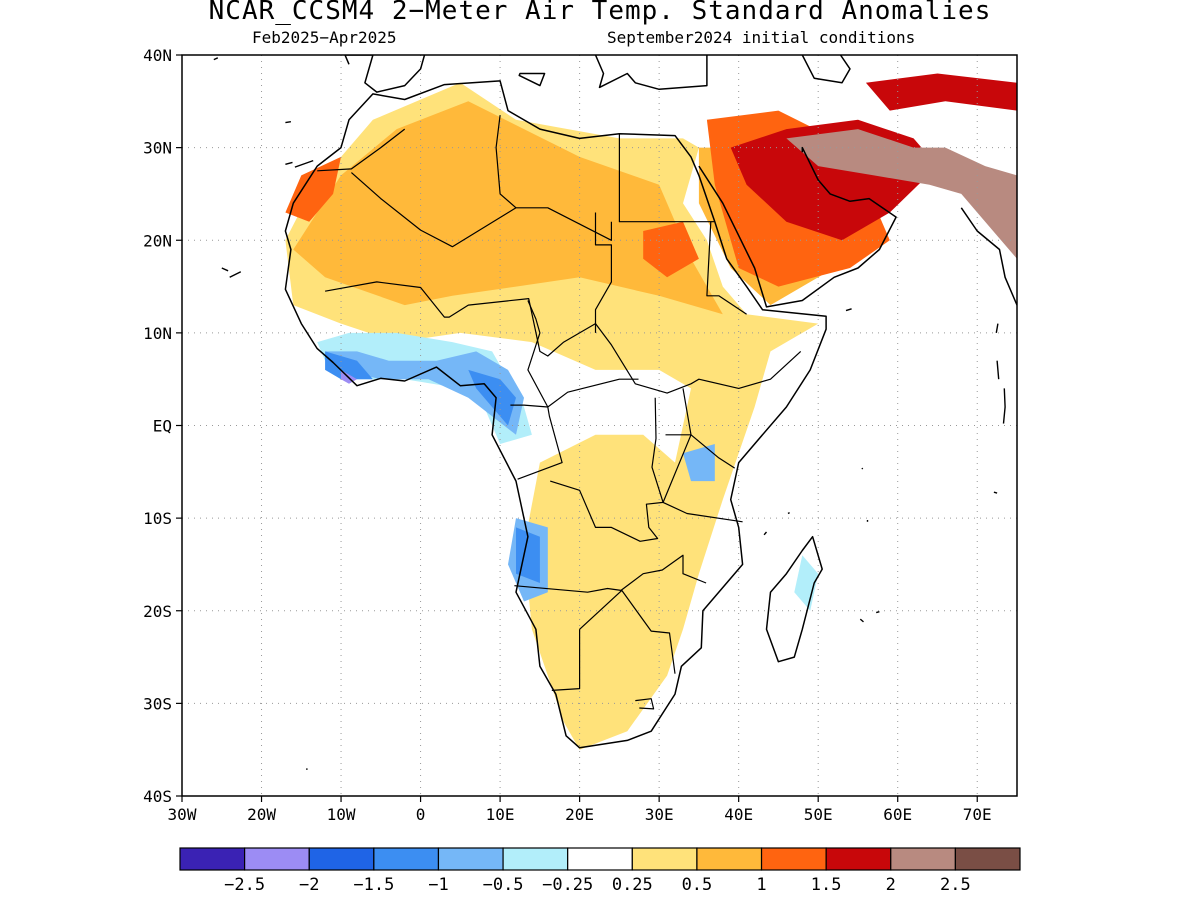 This screenshot has height=900, width=1200. I want to click on coastline-arabia, so click(797, 227).